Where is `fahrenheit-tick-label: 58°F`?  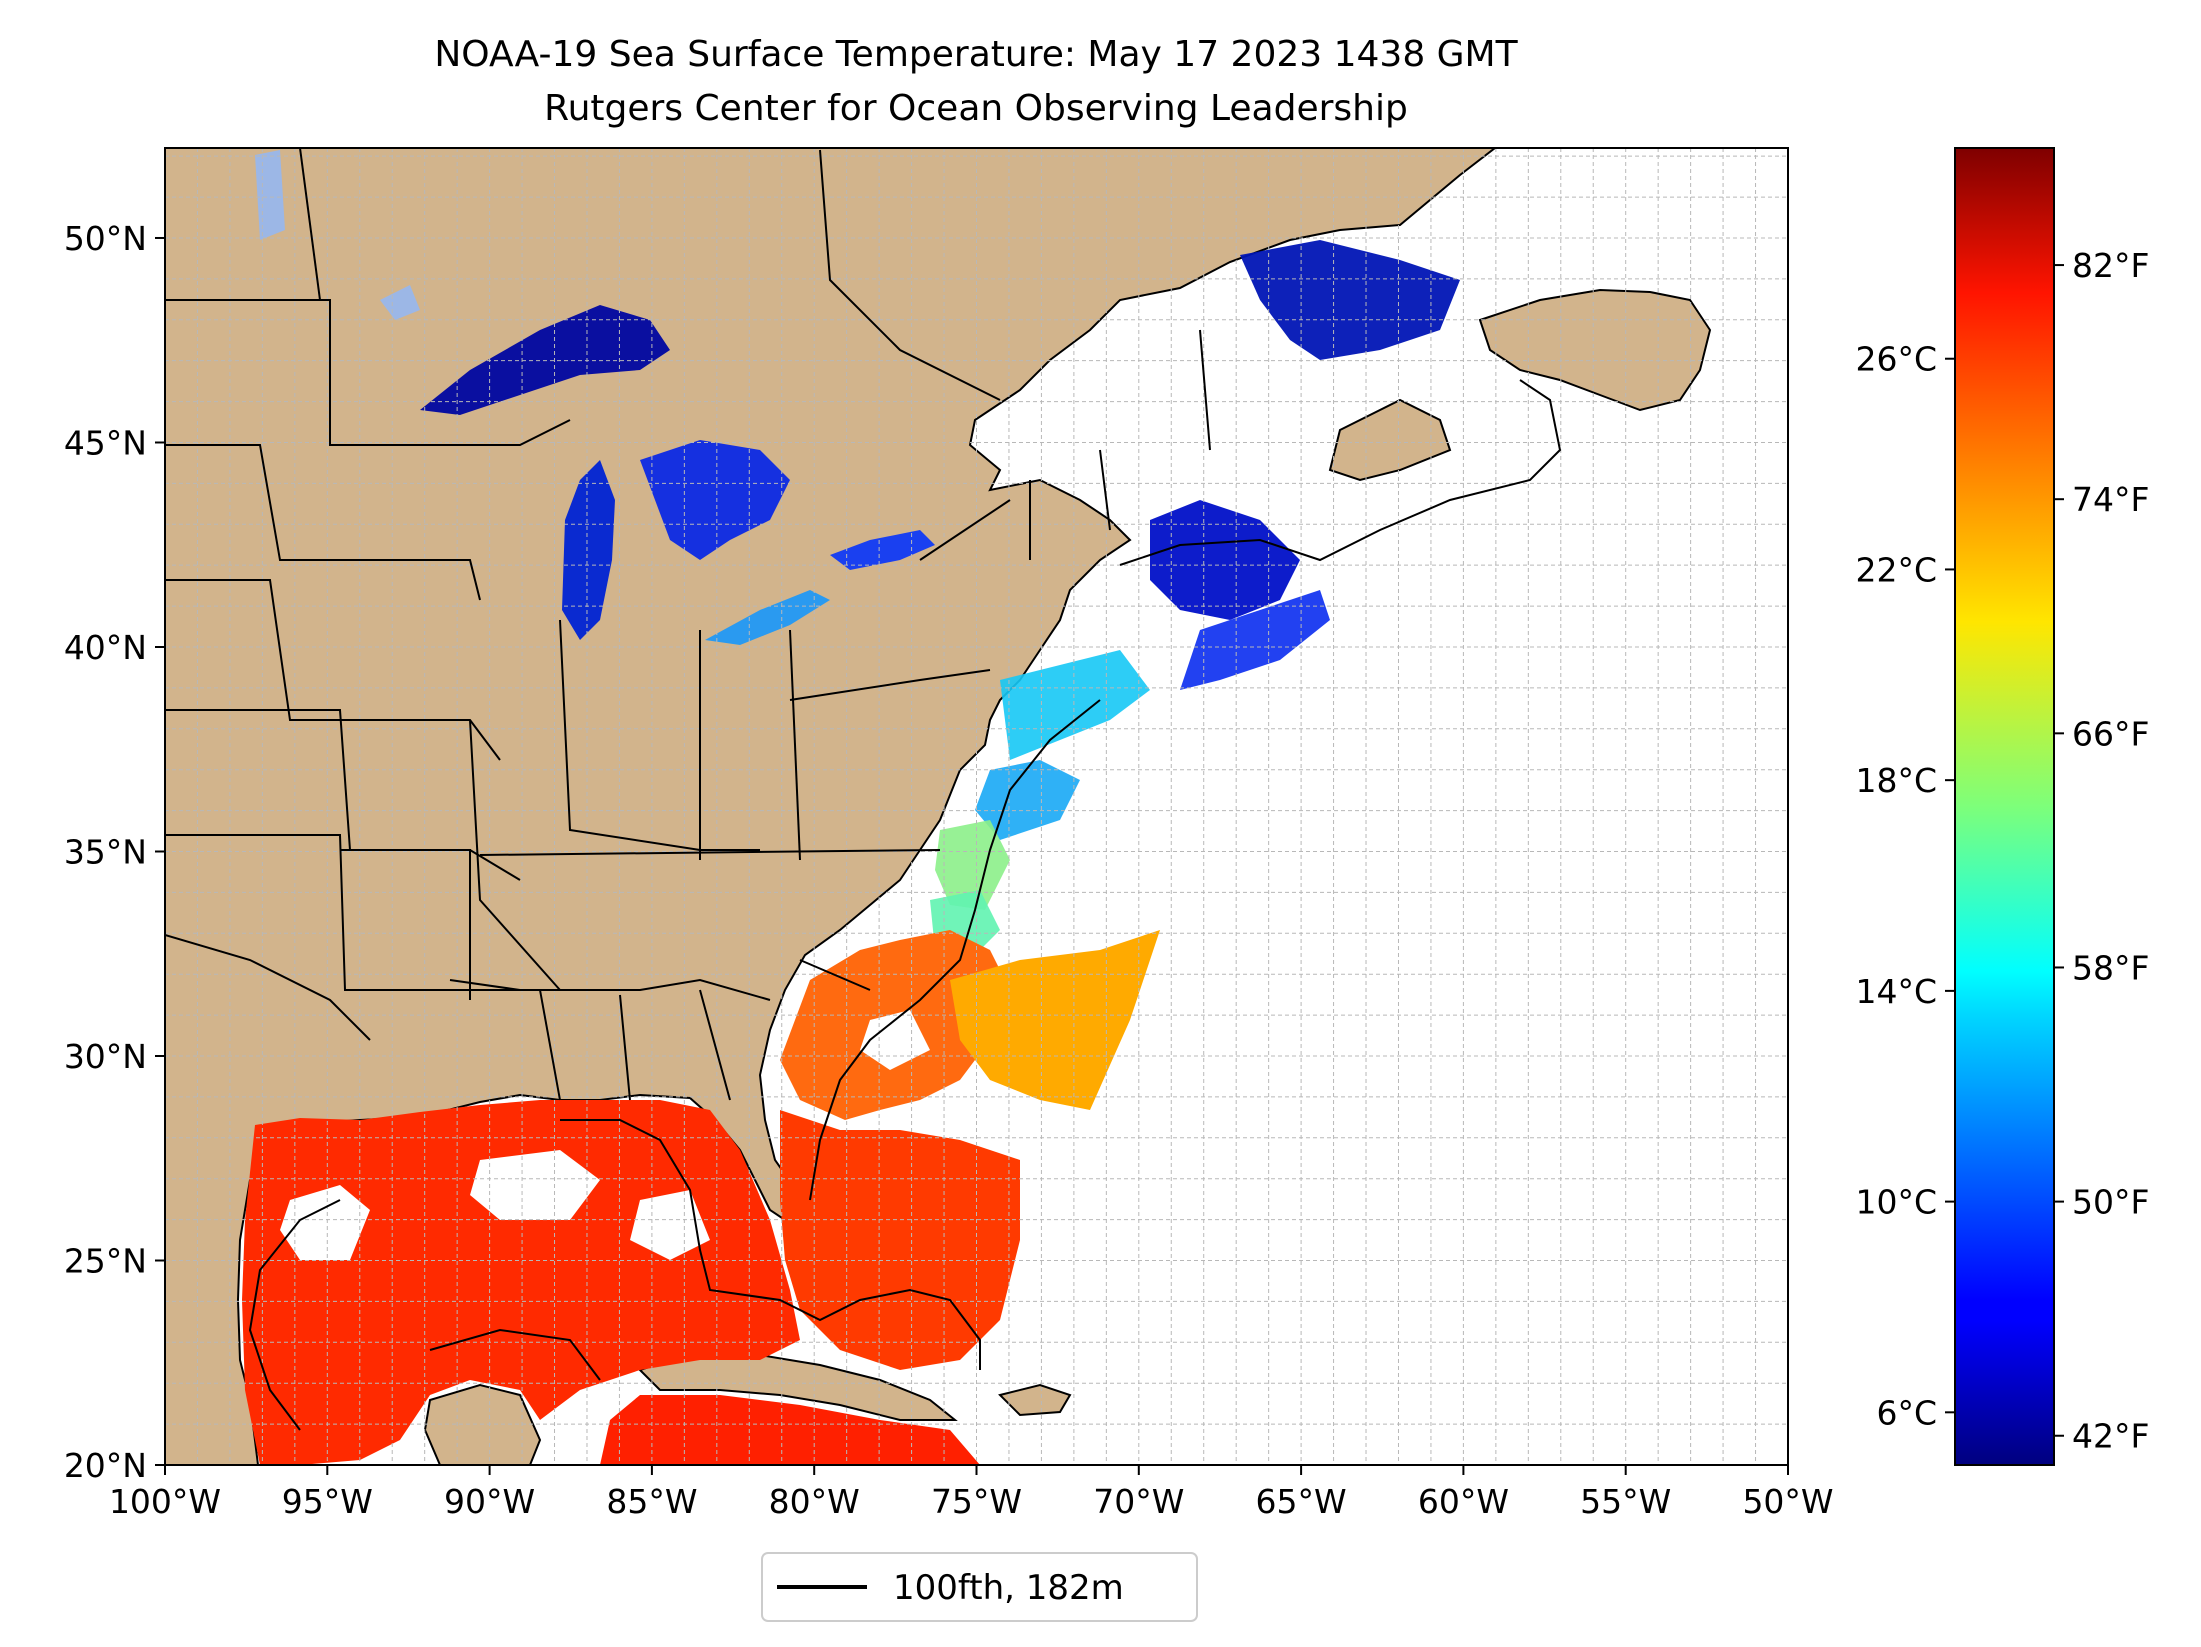
fahrenheit-tick-label: 58°F is located at coordinates (2110, 967).